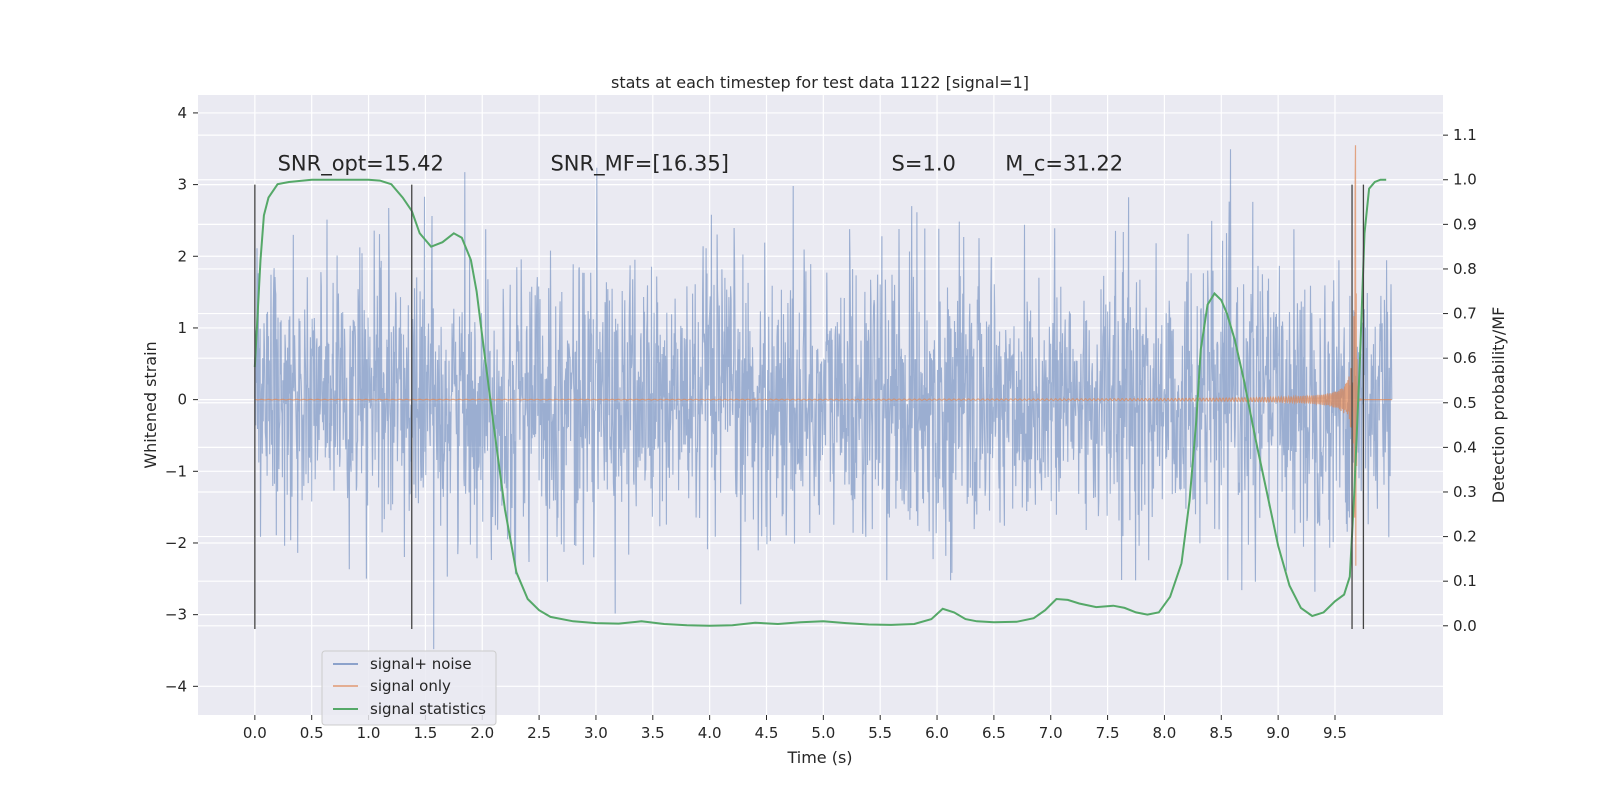 The height and width of the screenshot is (800, 1600). What do you see at coordinates (182, 400) in the screenshot?
I see `y-tick-label: 0` at bounding box center [182, 400].